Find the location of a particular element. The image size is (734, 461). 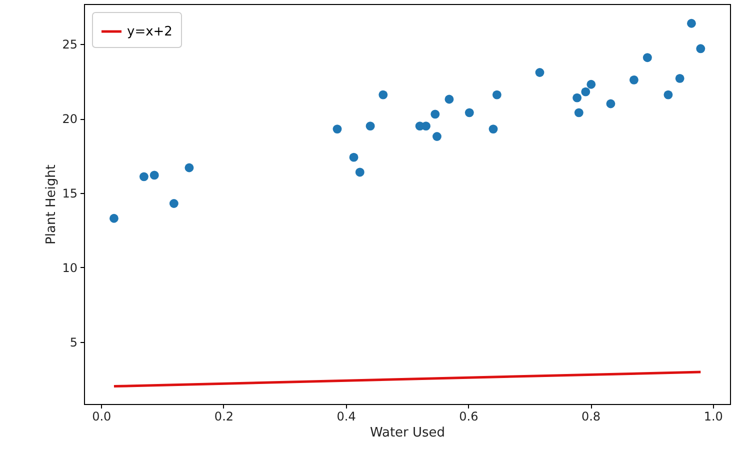

y-tick-label: 25 is located at coordinates (70, 45).